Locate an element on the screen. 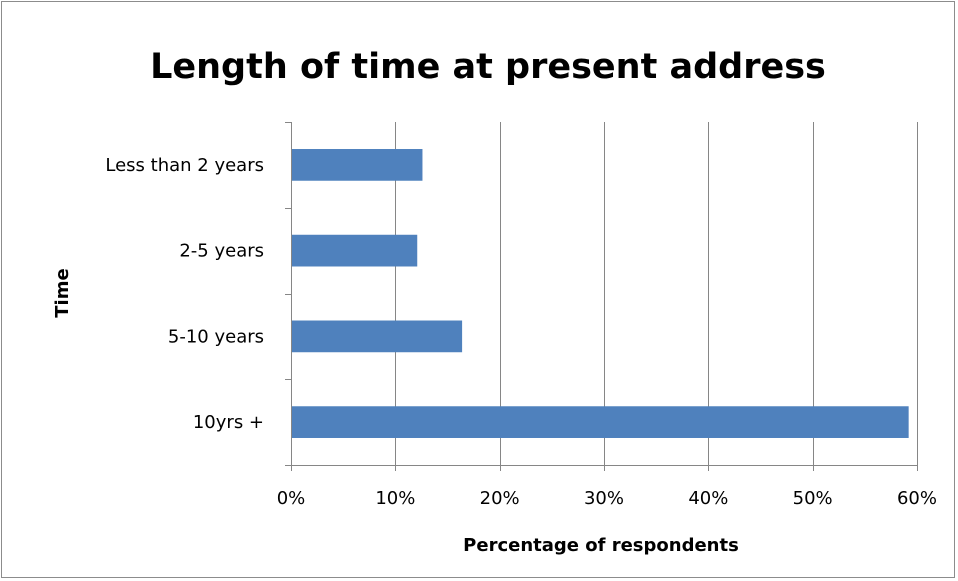  x-axis-title: Percentage of respondents is located at coordinates (601, 545).